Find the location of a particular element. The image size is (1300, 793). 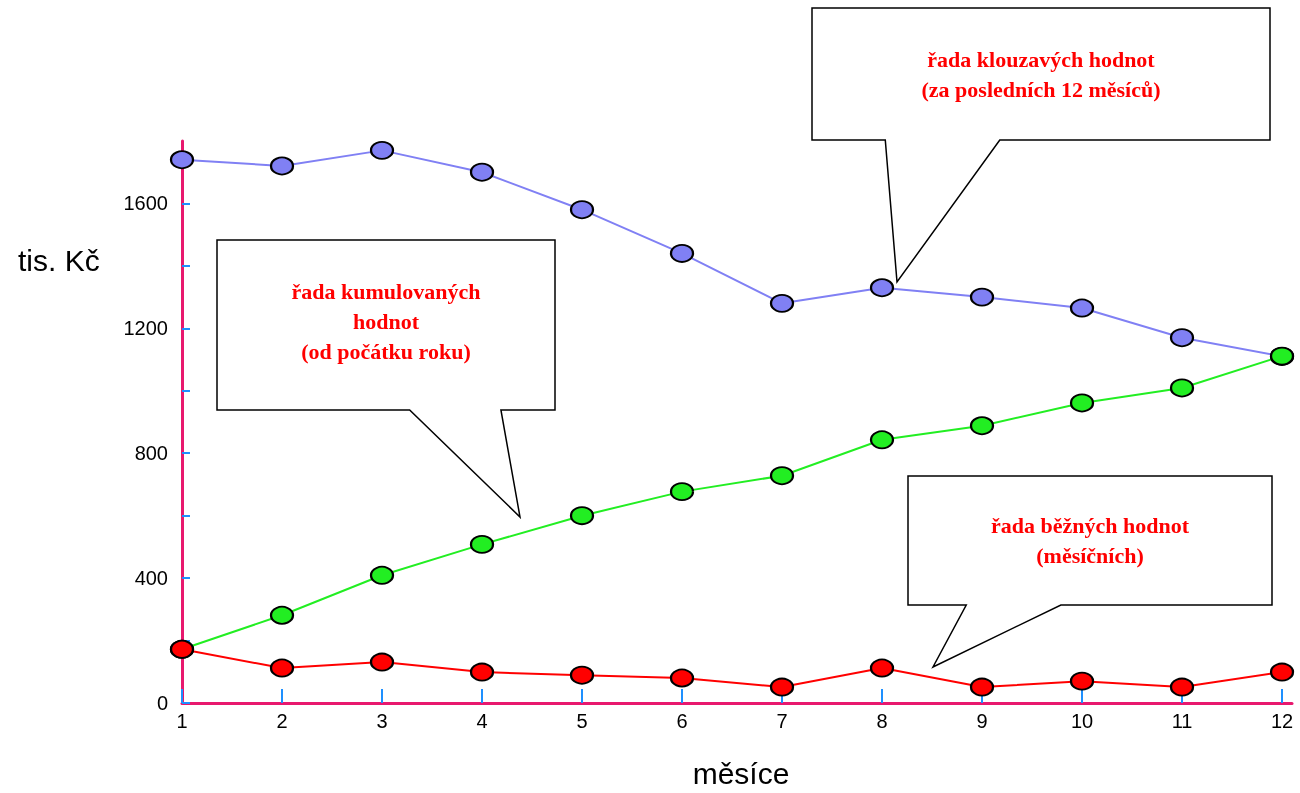

y-tick-label: 0 is located at coordinates (162, 703).